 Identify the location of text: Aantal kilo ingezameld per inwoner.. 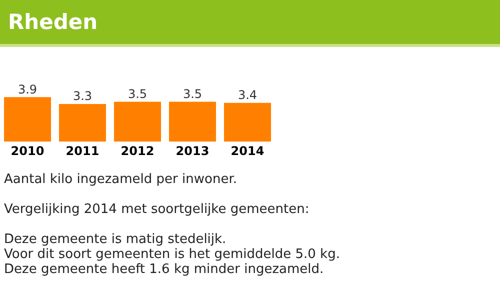
(121, 179).